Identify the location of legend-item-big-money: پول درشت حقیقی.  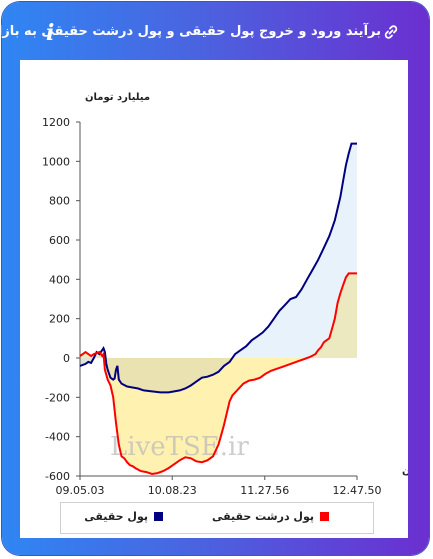
(270, 516).